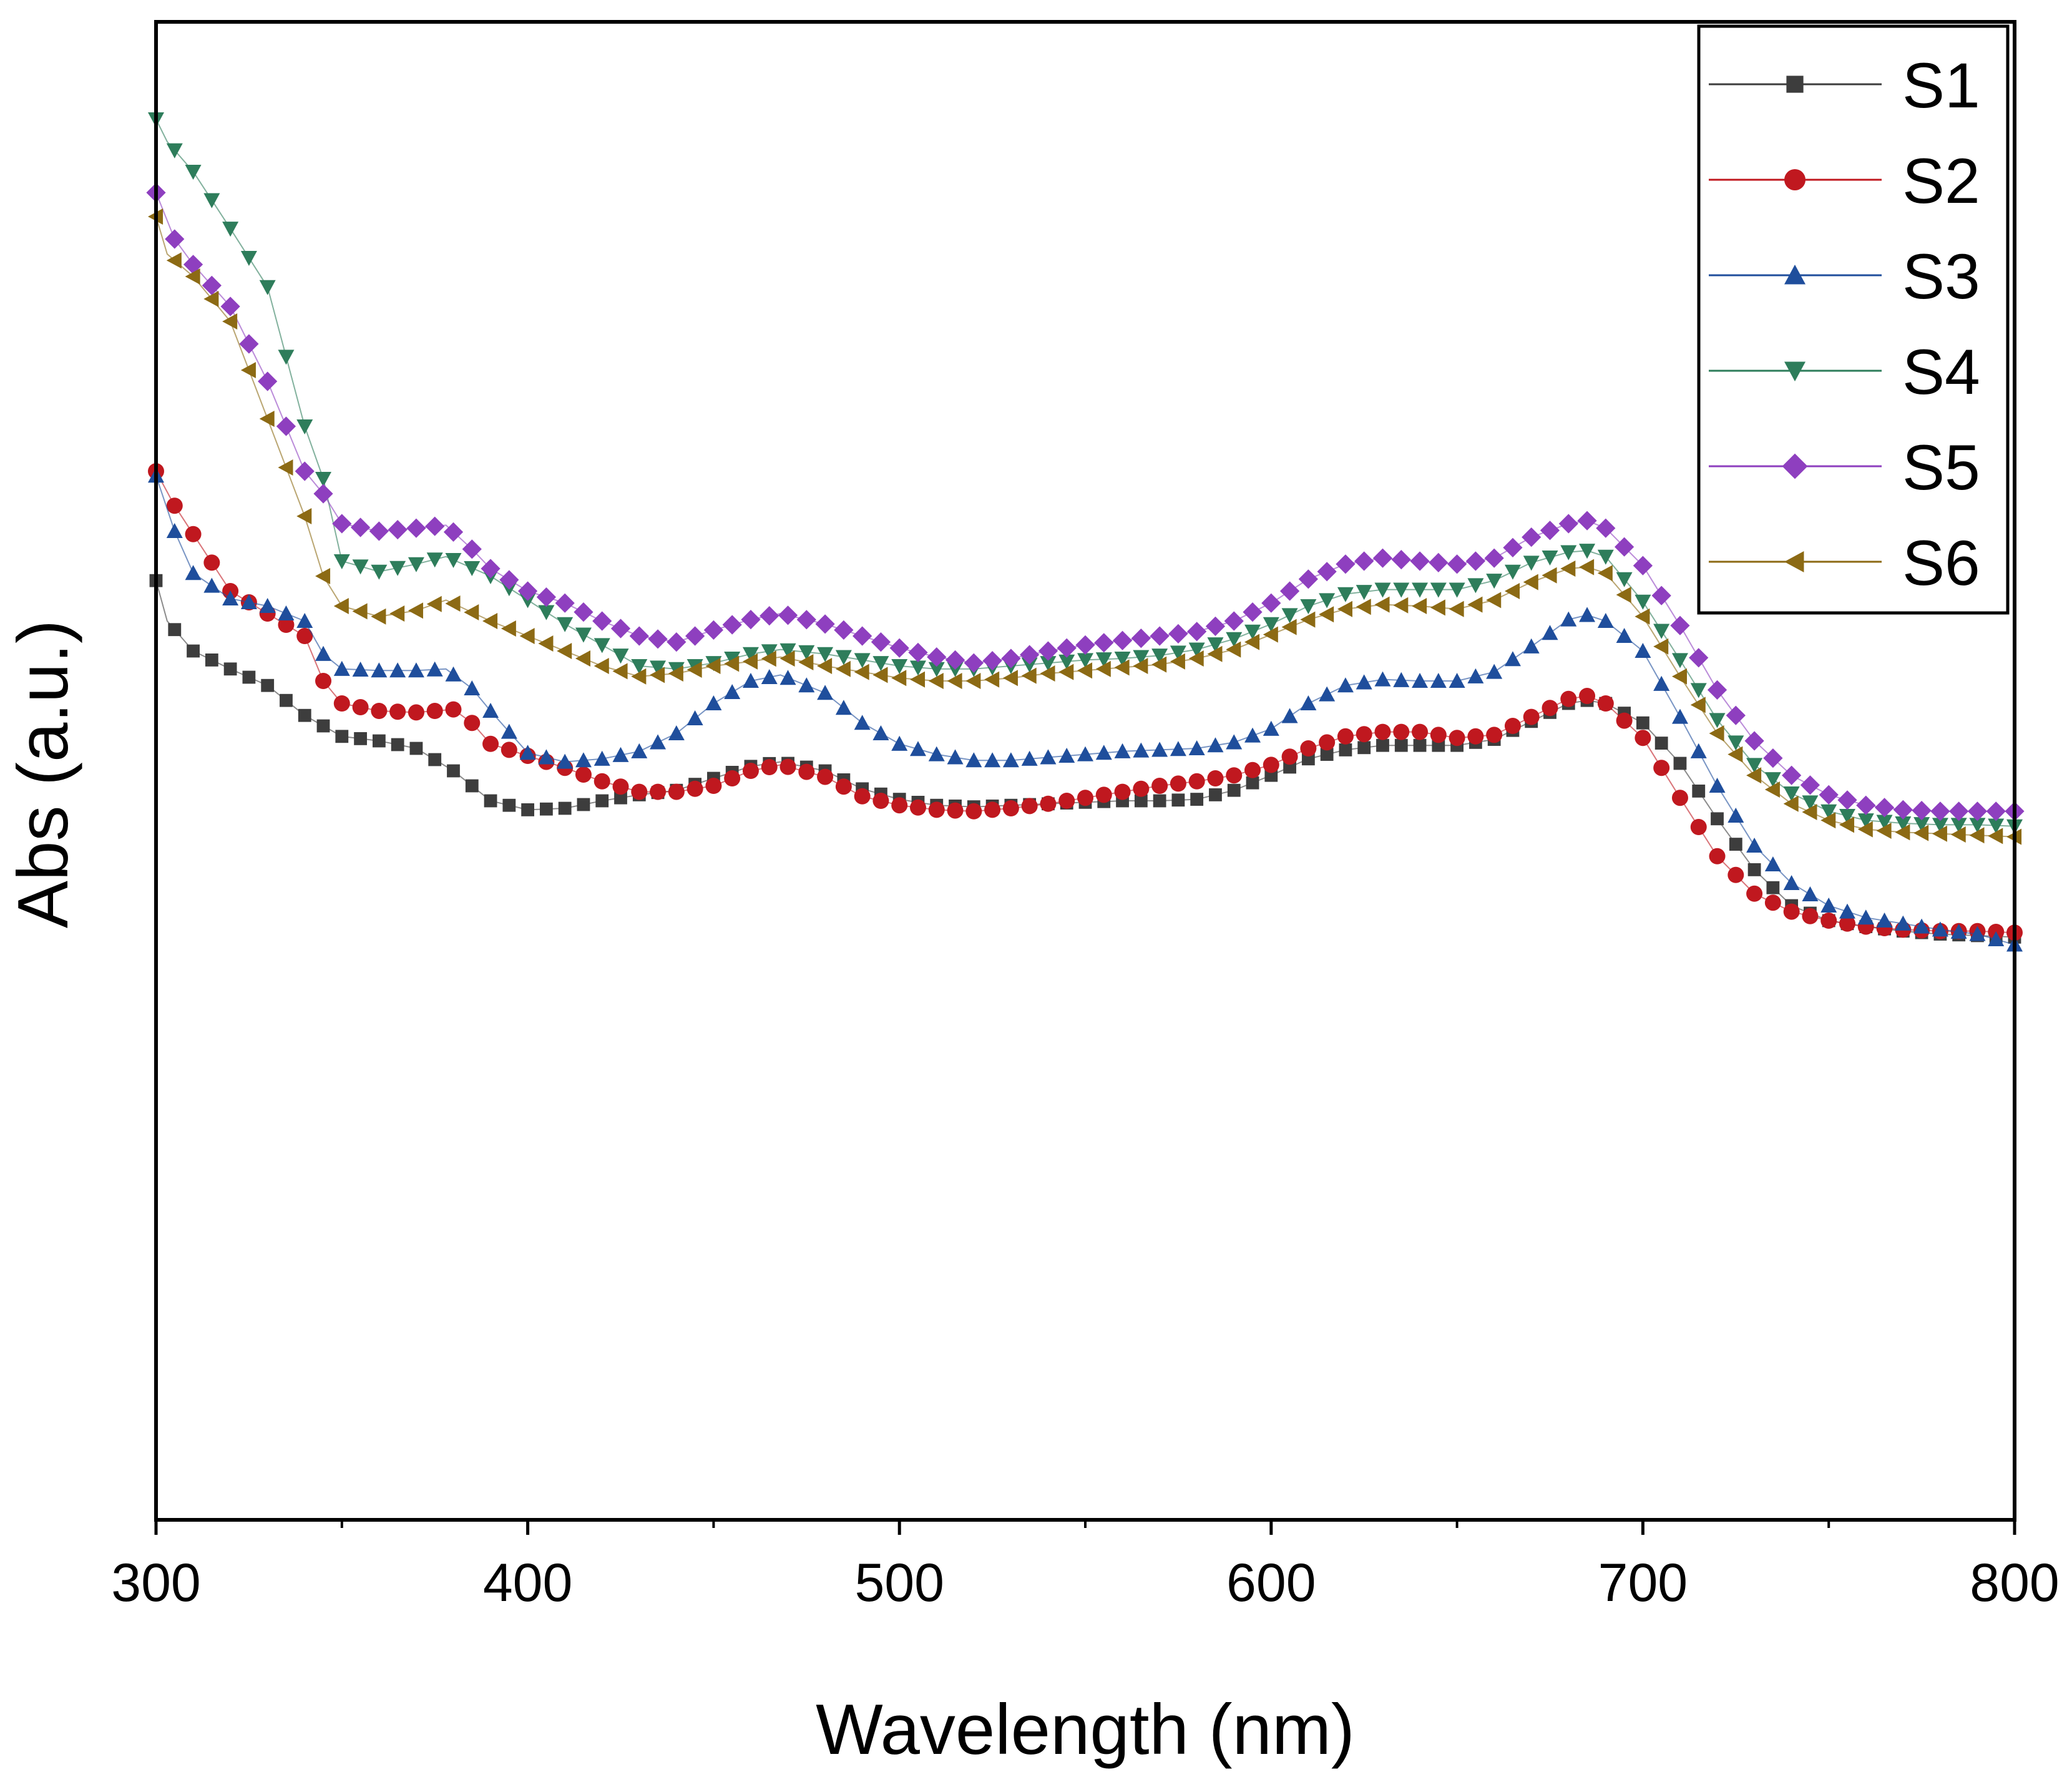 The width and height of the screenshot is (2072, 1777). Describe the element at coordinates (1853, 319) in the screenshot. I see `legend: S1 S2 S3 S4 S5 S6` at that location.